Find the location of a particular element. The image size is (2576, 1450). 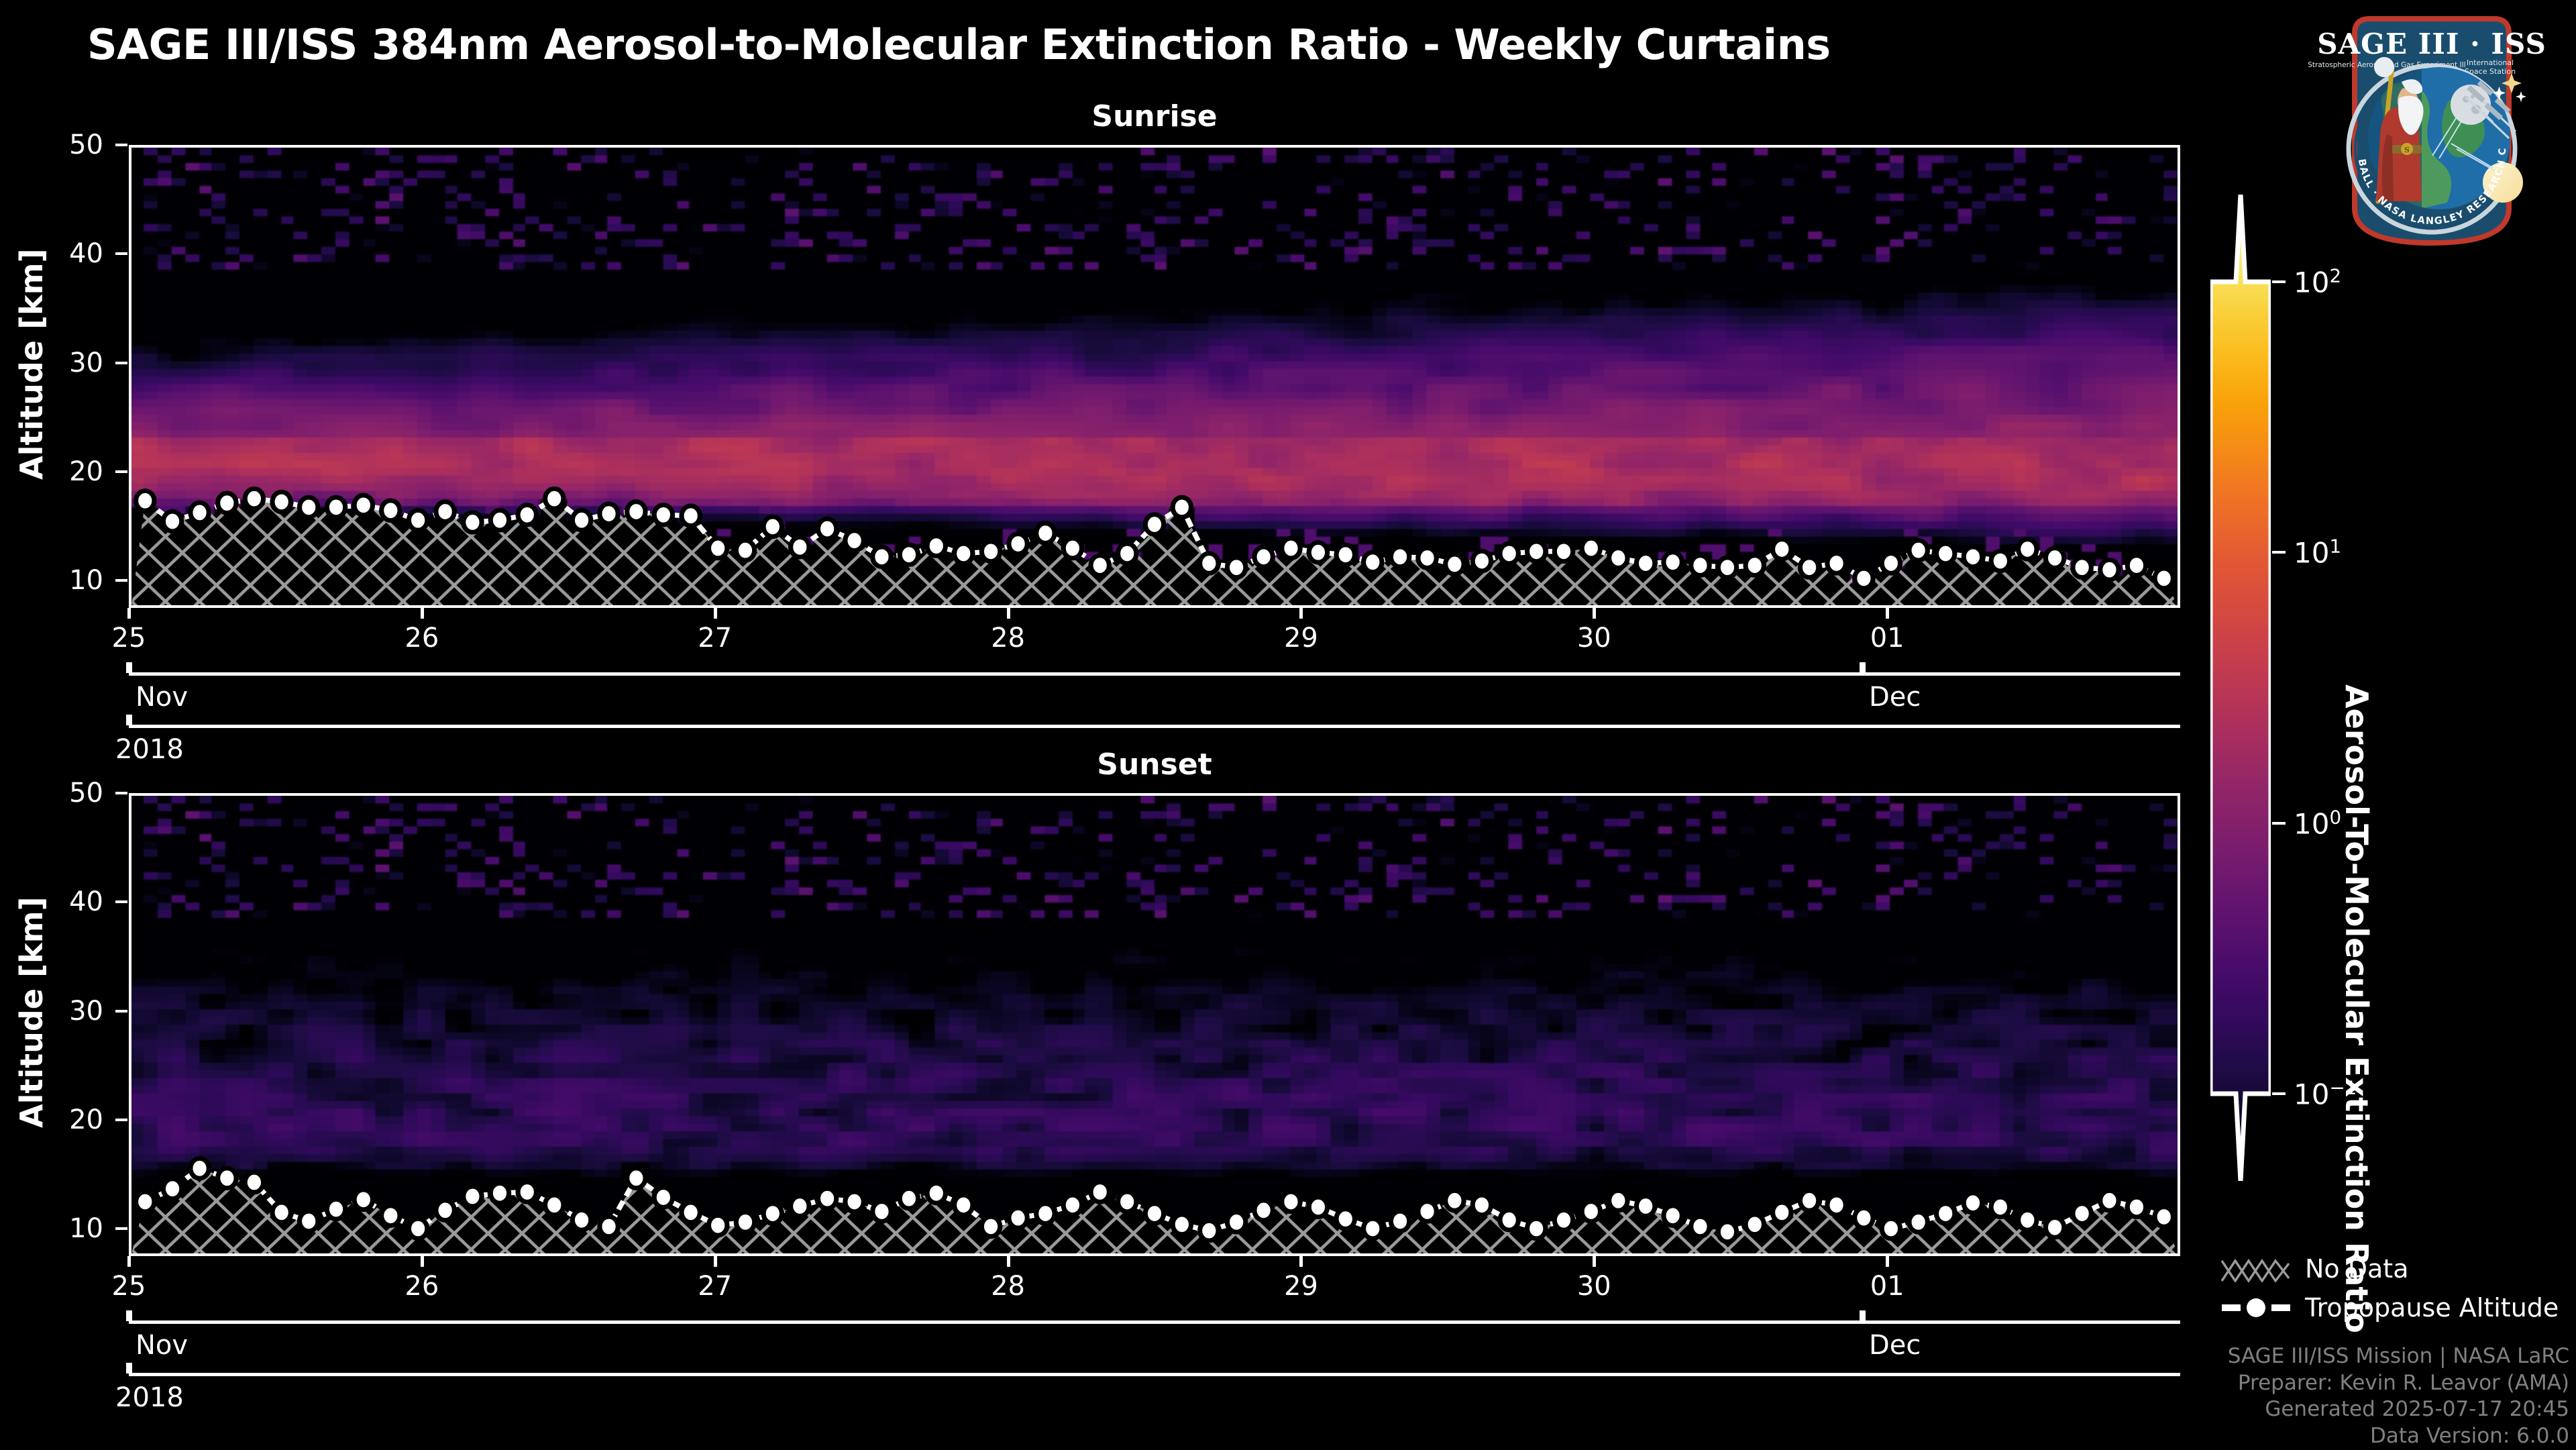

tropopause-series-sunrise is located at coordinates (1154, 545).